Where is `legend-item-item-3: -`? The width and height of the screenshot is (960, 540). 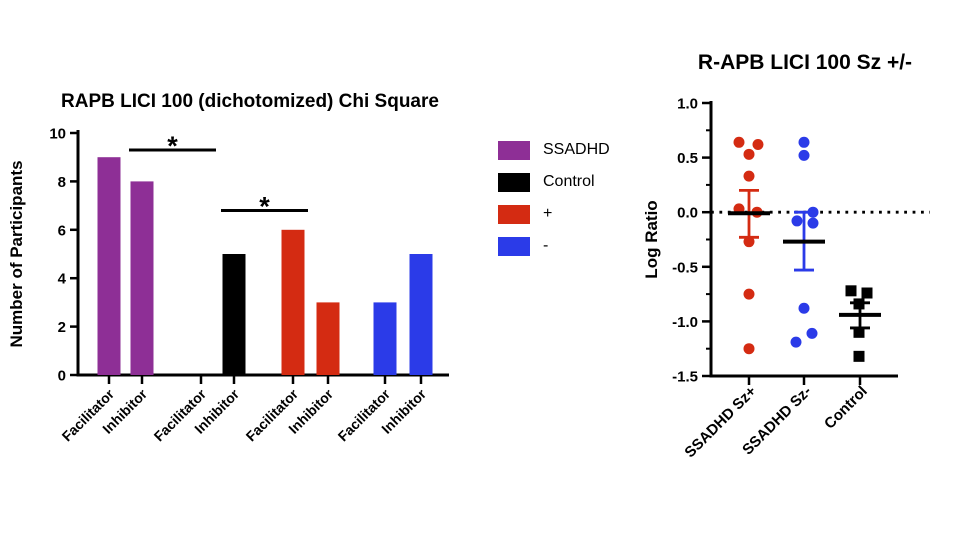 legend-item-item-3: - is located at coordinates (554, 246).